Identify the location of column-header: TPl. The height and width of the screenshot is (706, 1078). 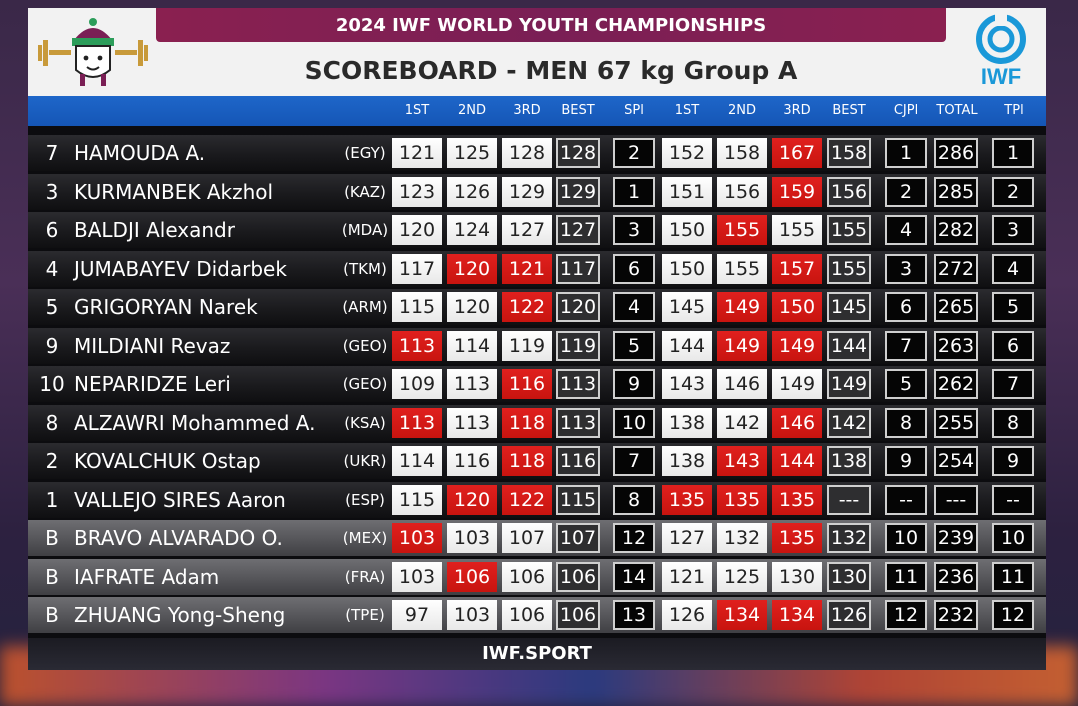
(1014, 110).